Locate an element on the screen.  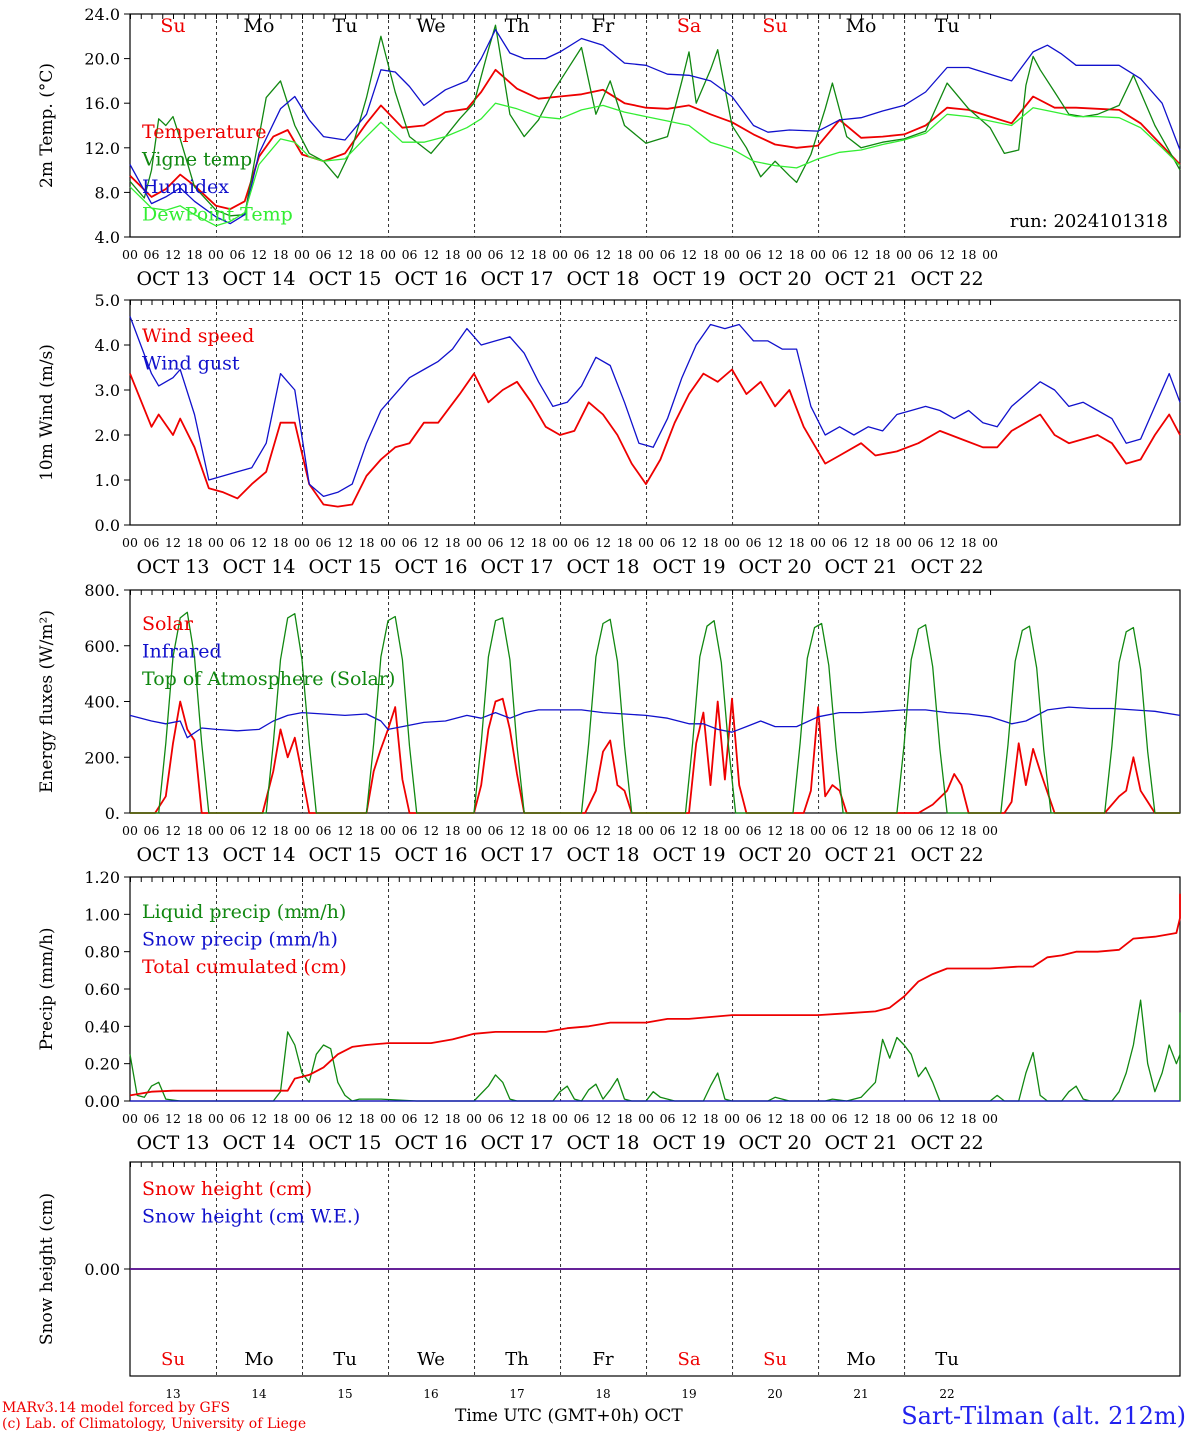
legend-entry: Snow height (cm) is located at coordinates (227, 1189).